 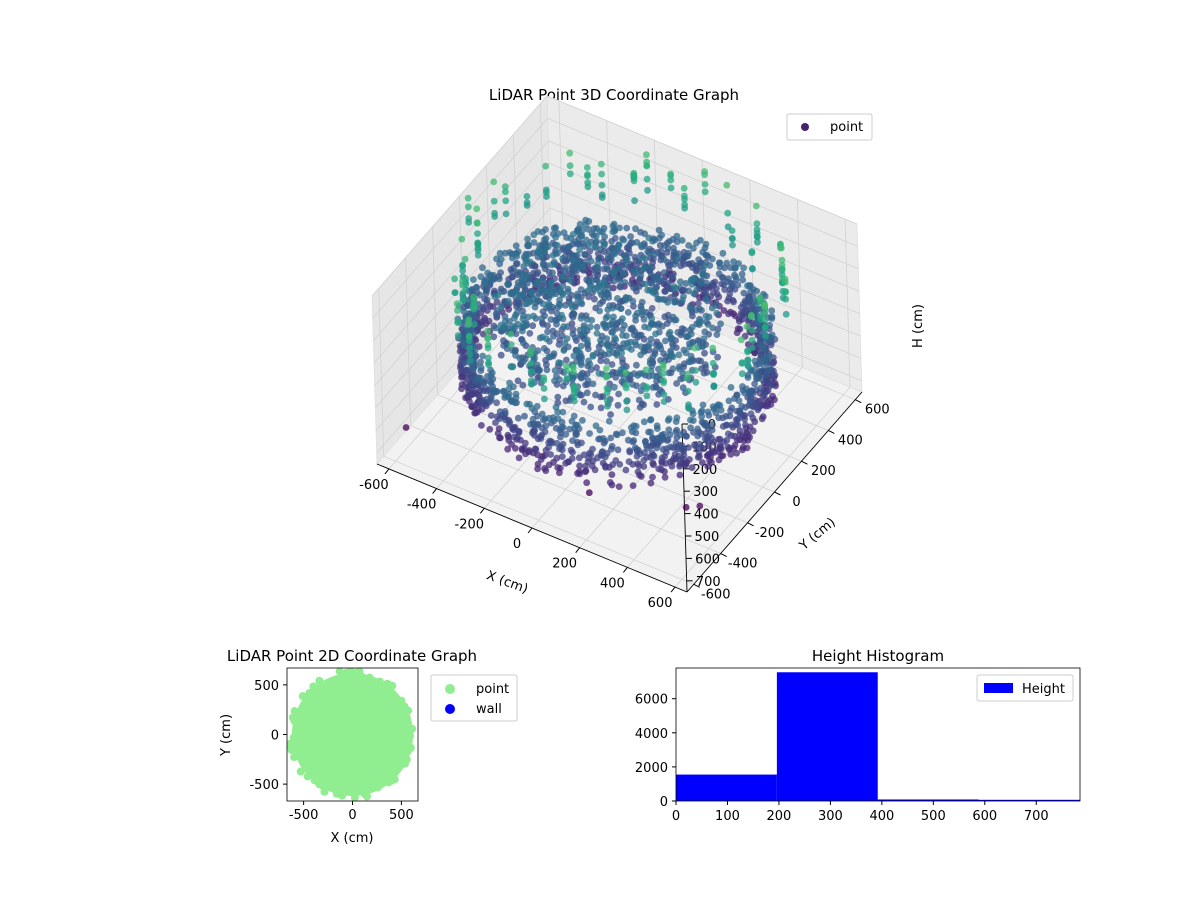 What do you see at coordinates (450, 689) in the screenshot?
I see `chart-2d-legend-marker-point` at bounding box center [450, 689].